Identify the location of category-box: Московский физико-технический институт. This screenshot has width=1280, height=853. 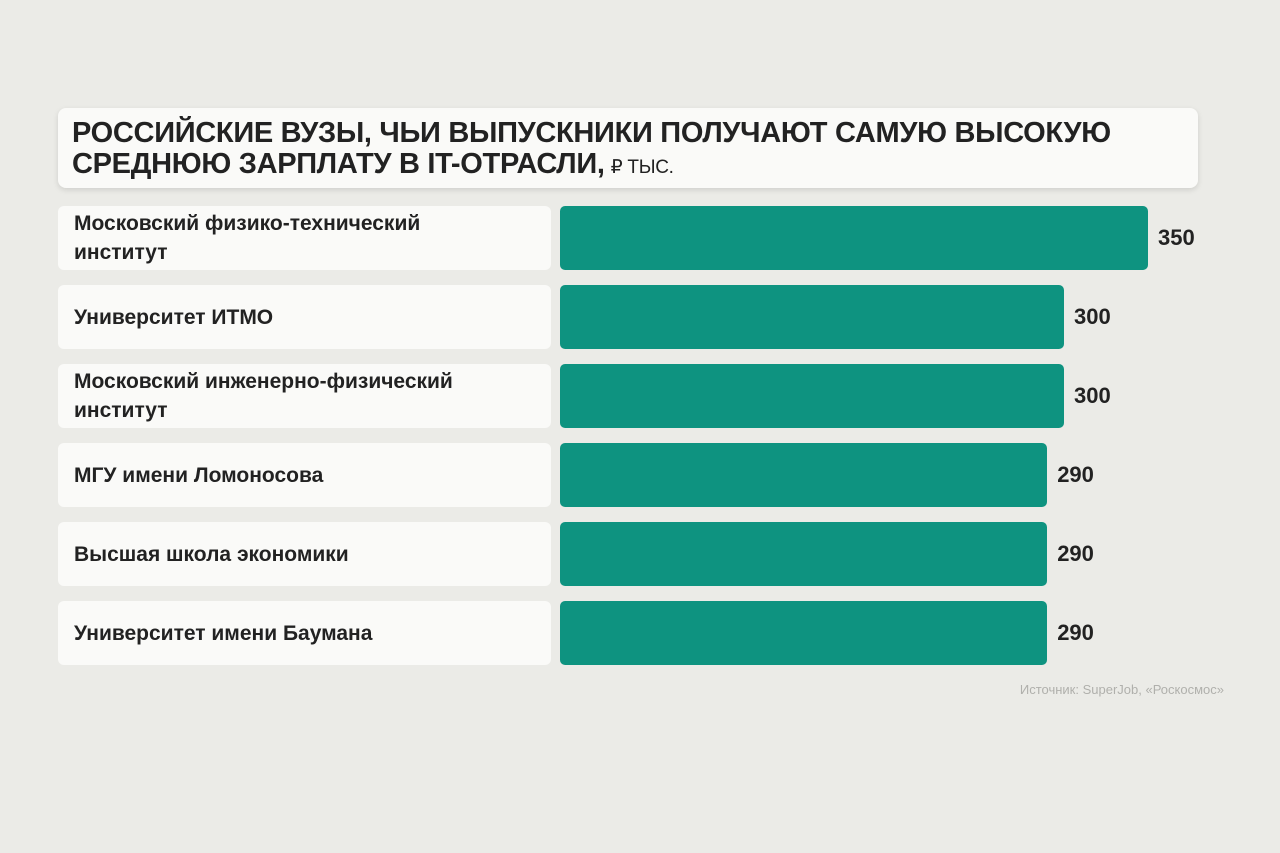
(304, 238).